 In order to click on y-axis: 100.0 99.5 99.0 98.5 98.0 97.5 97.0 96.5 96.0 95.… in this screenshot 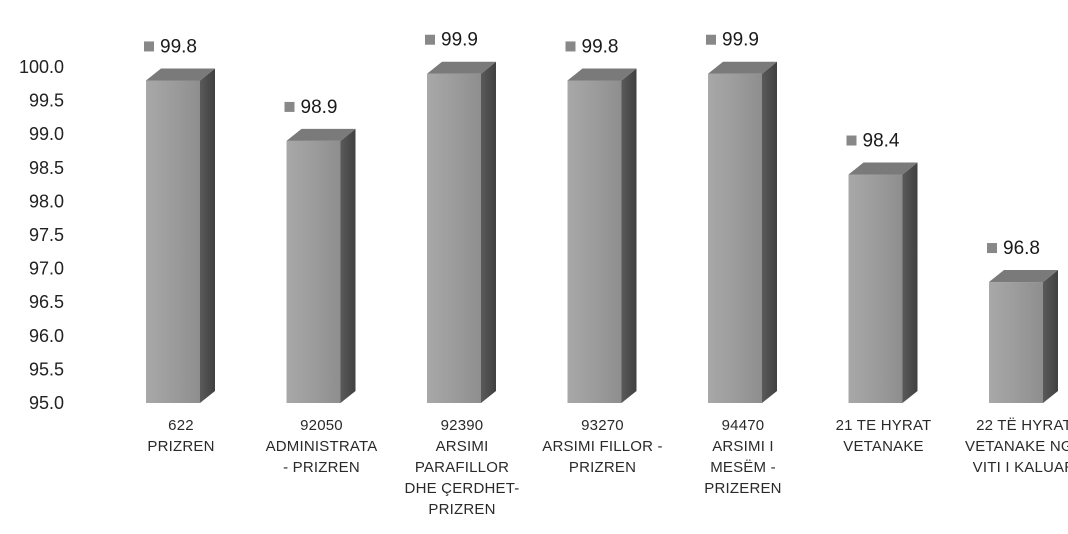, I will do `click(41, 235)`.